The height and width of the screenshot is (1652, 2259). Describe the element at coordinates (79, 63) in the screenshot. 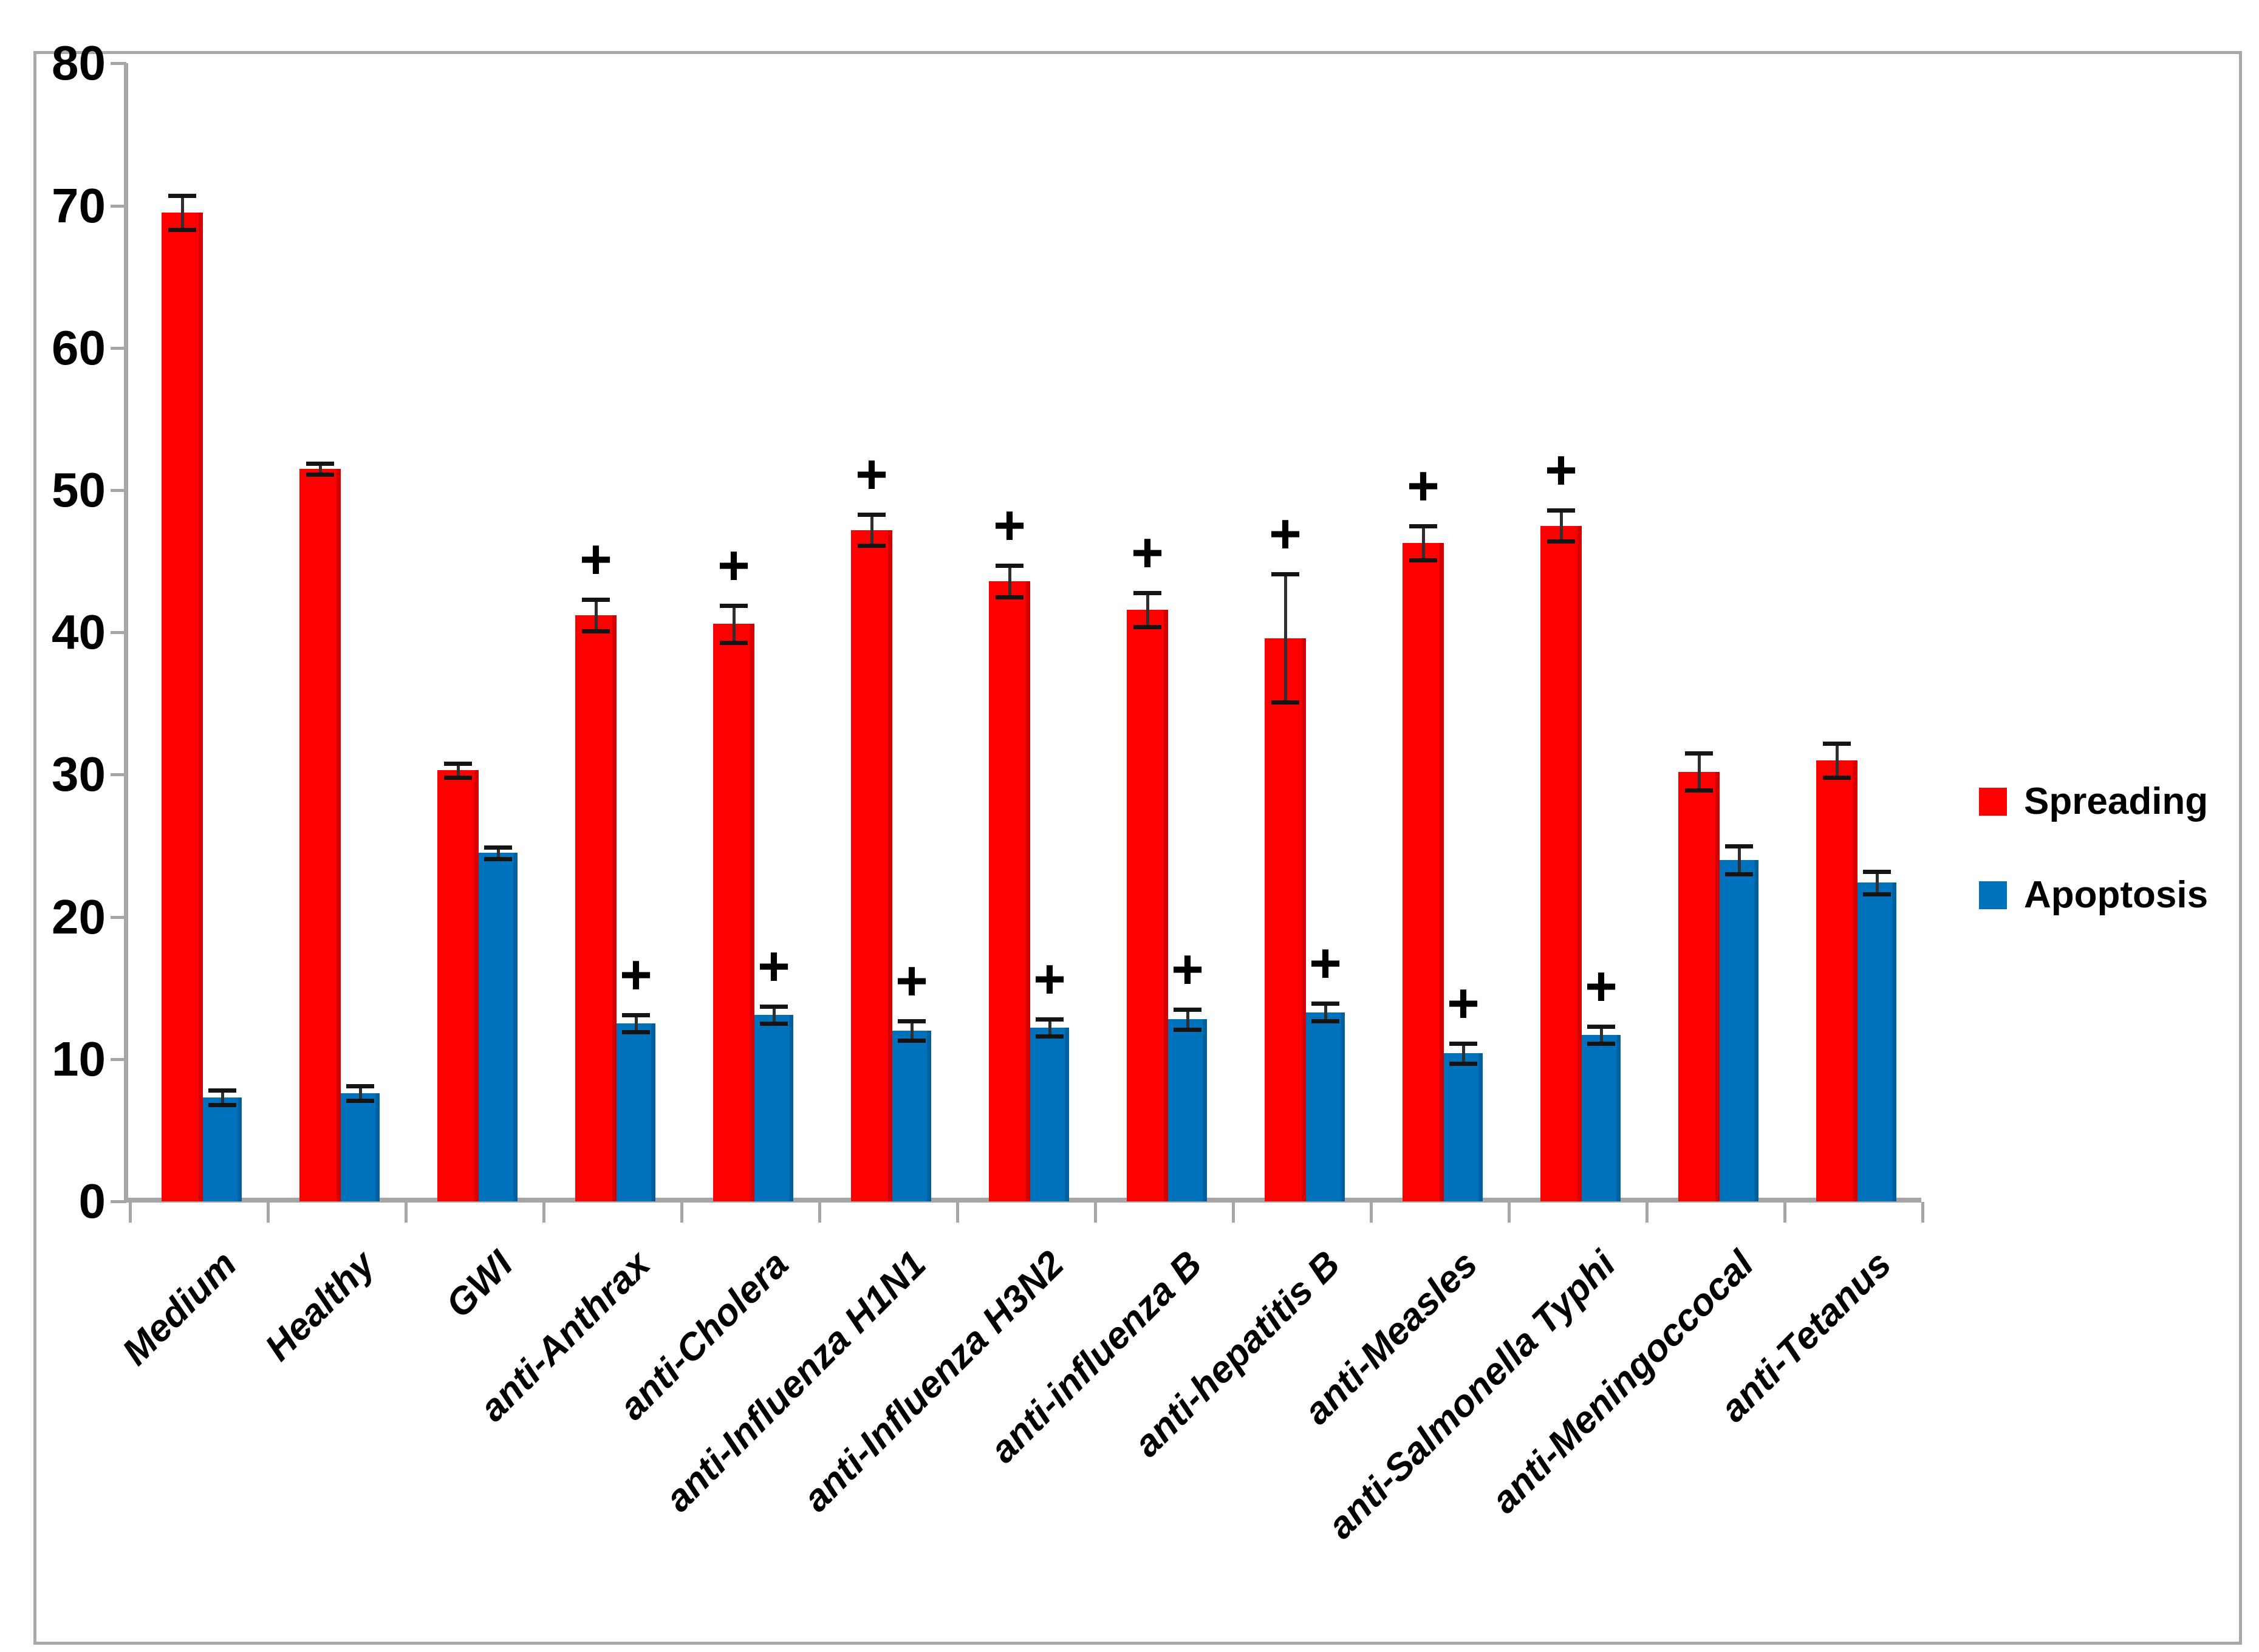

I see `y-tick-label: 80` at that location.